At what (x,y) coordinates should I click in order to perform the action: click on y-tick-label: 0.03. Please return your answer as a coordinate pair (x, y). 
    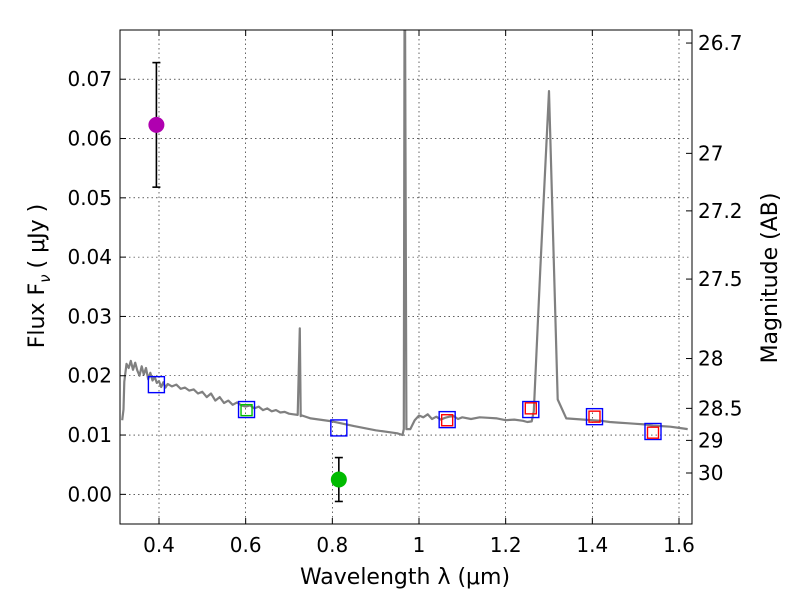
    Looking at the image, I should click on (89, 316).